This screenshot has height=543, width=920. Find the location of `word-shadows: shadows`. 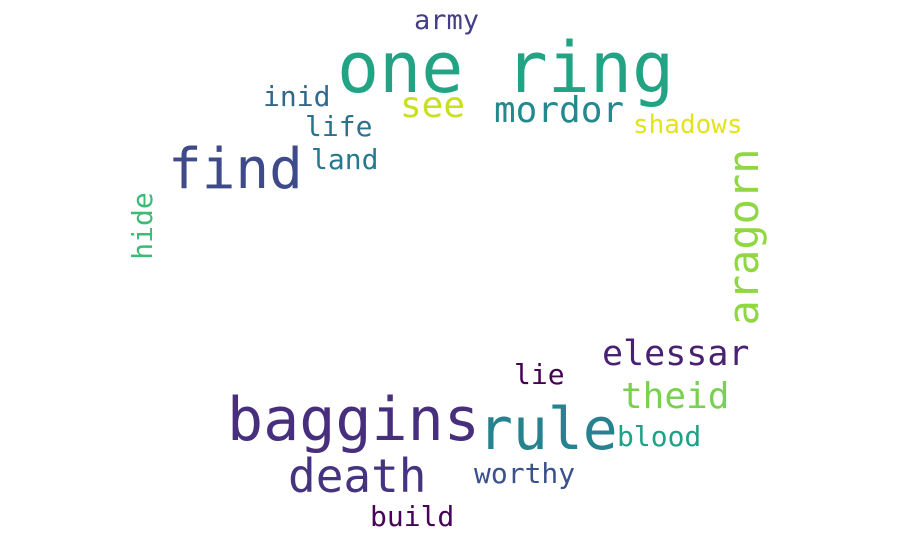

word-shadows: shadows is located at coordinates (688, 125).